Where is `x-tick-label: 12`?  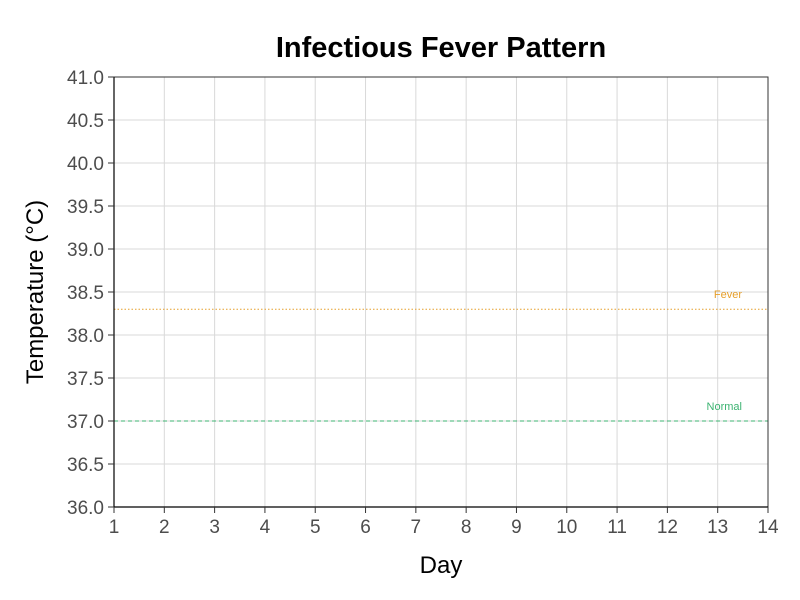
x-tick-label: 12 is located at coordinates (667, 527).